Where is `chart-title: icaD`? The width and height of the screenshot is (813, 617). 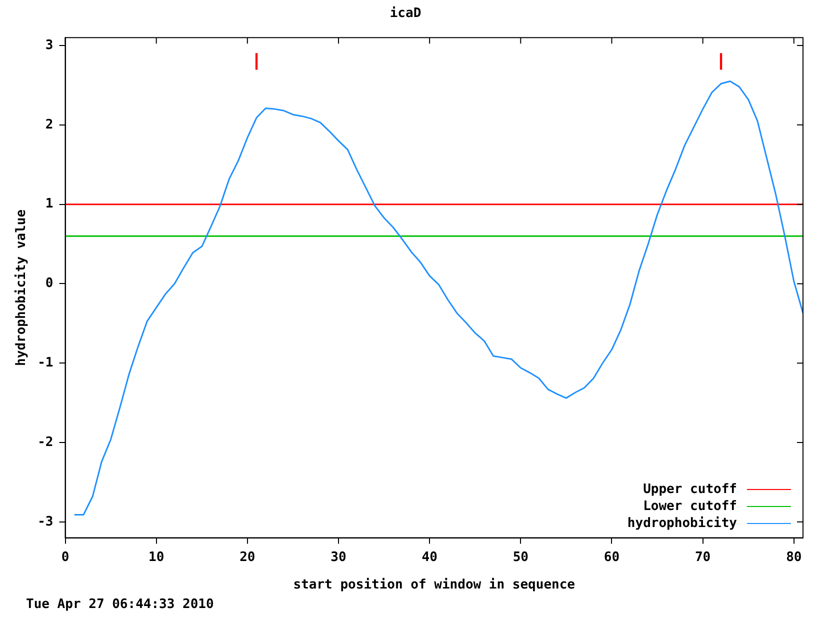 chart-title: icaD is located at coordinates (406, 14).